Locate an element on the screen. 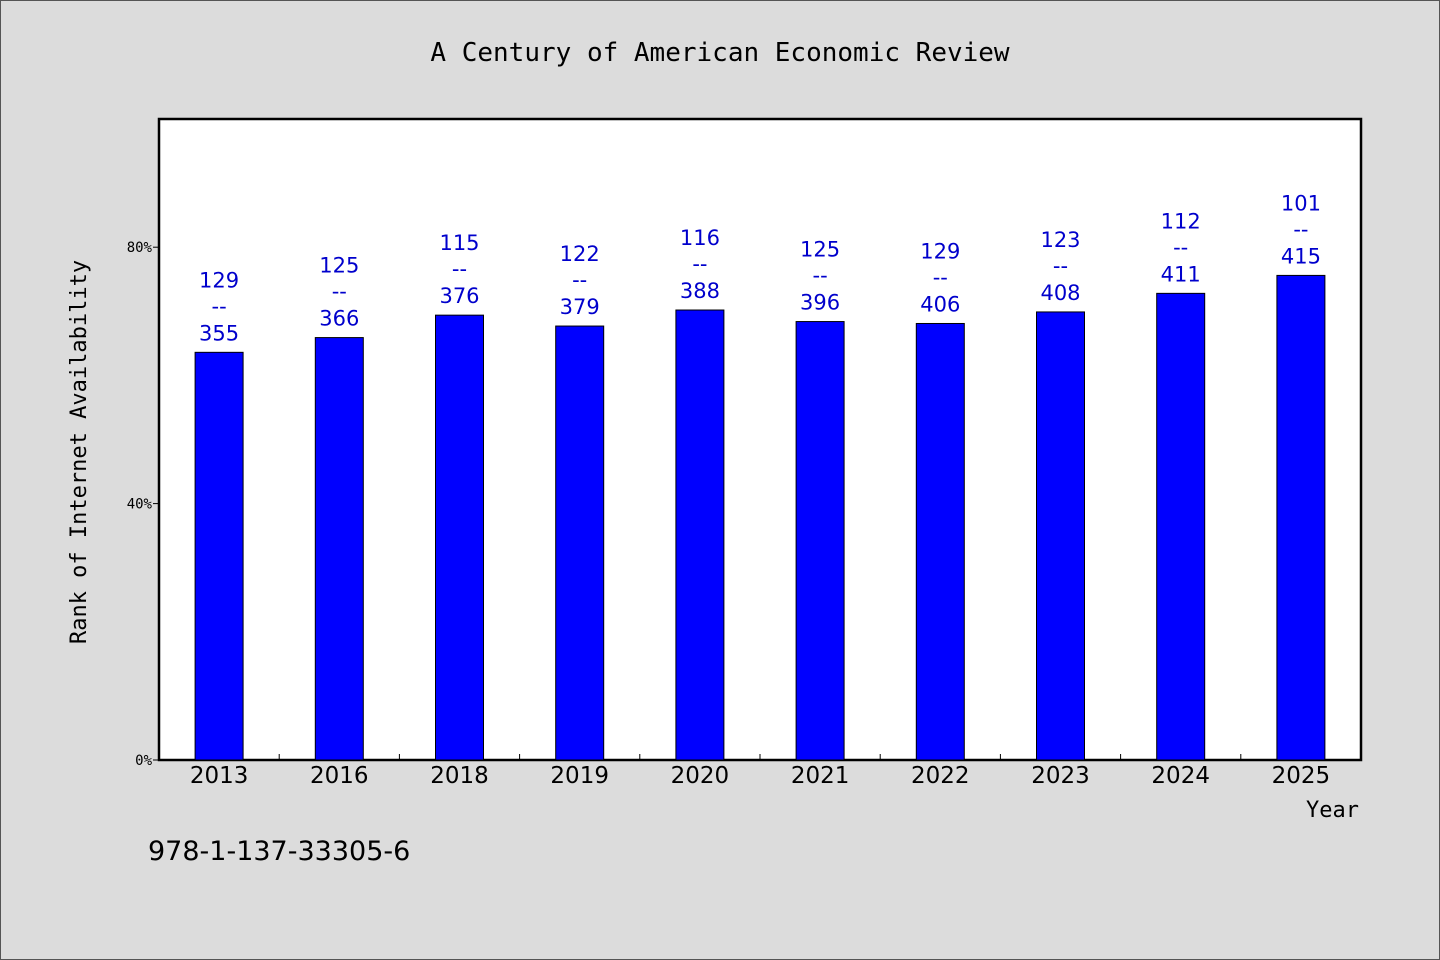 This screenshot has width=1440, height=960. bar-label-top-2022: 129 is located at coordinates (940, 251).